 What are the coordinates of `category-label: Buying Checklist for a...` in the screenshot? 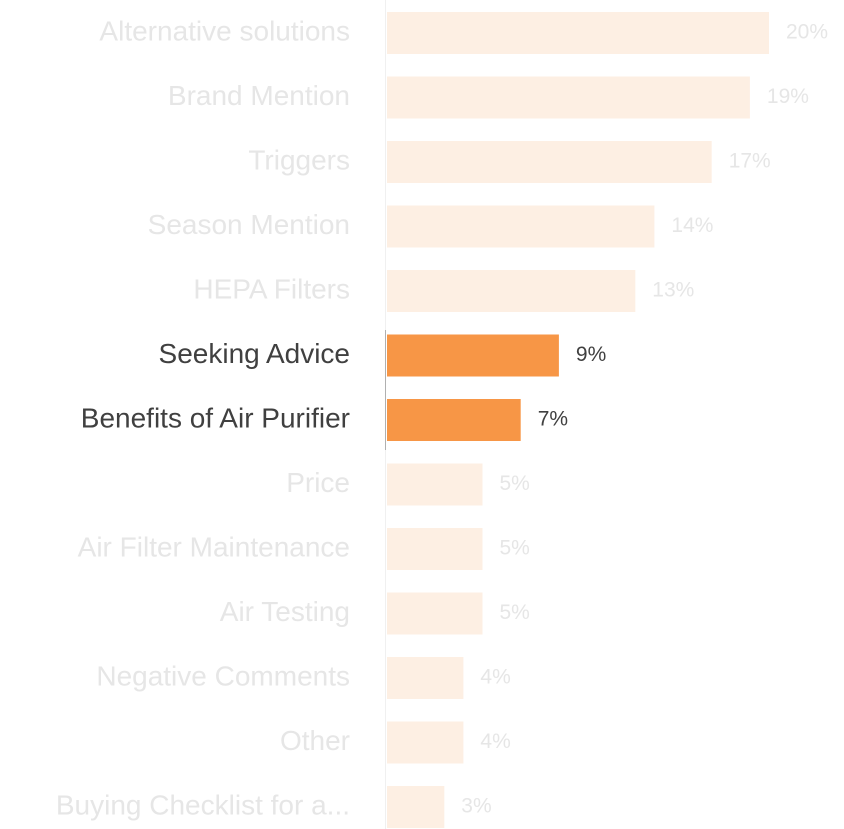 It's located at (203, 804).